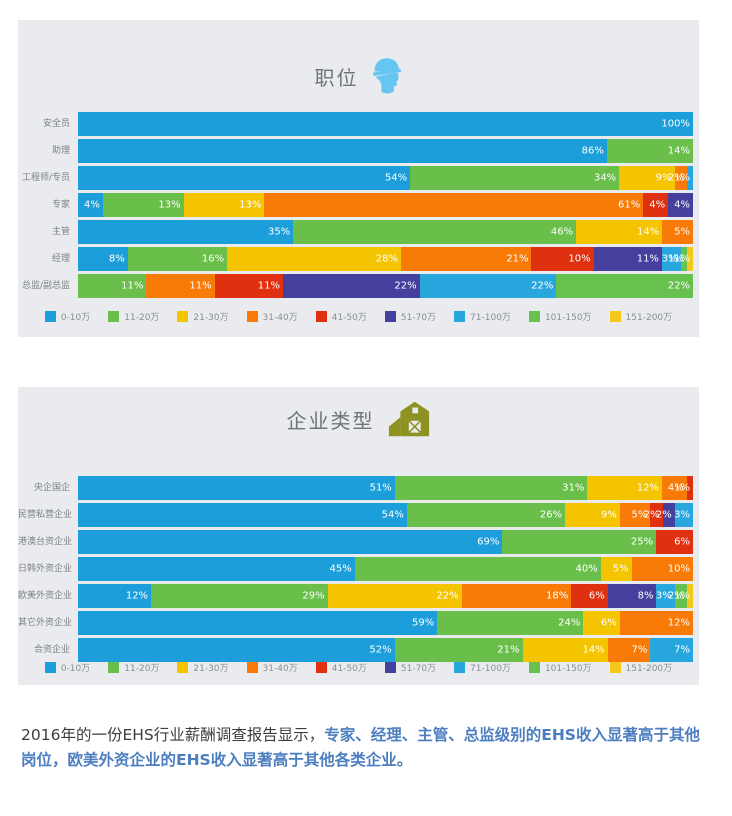 The height and width of the screenshot is (816, 732). Describe the element at coordinates (45, 286) in the screenshot. I see `row-label: 总监/副总监` at that location.